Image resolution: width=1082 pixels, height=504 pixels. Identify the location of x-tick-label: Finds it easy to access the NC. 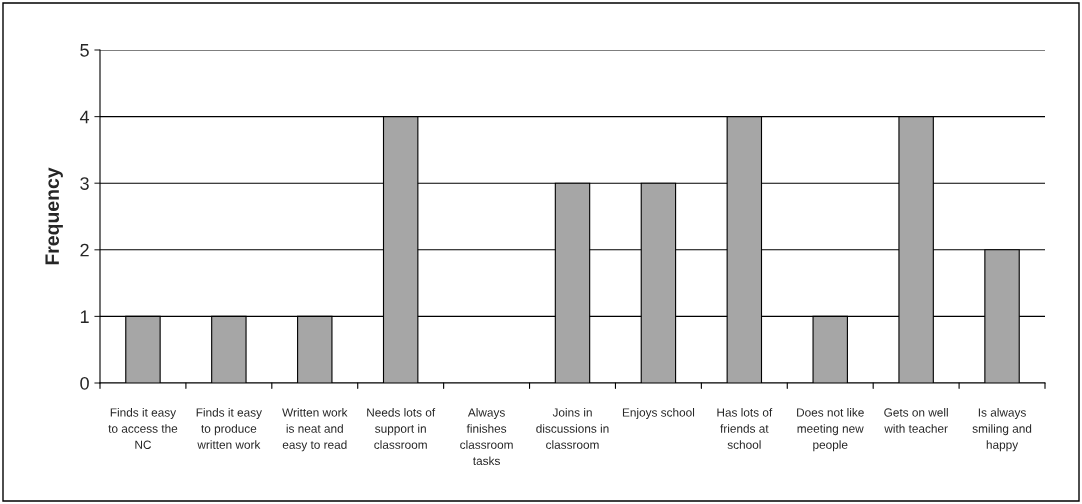
(143, 428).